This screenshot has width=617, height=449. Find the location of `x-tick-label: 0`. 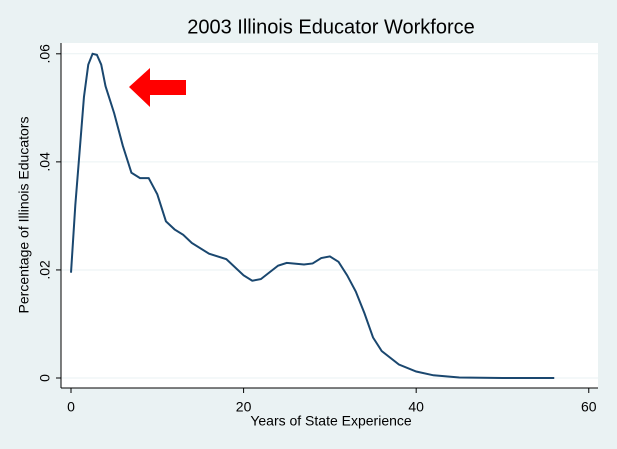

x-tick-label: 0 is located at coordinates (71, 407).